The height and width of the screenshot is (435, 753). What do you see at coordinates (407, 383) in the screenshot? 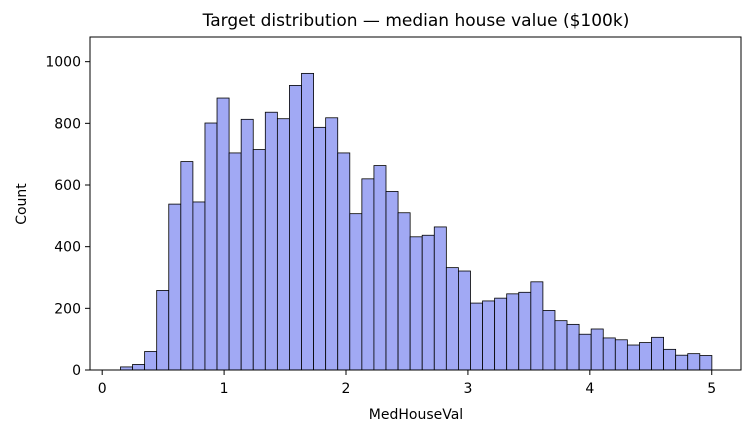
I see `x-axis-ticks: 0 1 2 3 4 5` at bounding box center [407, 383].